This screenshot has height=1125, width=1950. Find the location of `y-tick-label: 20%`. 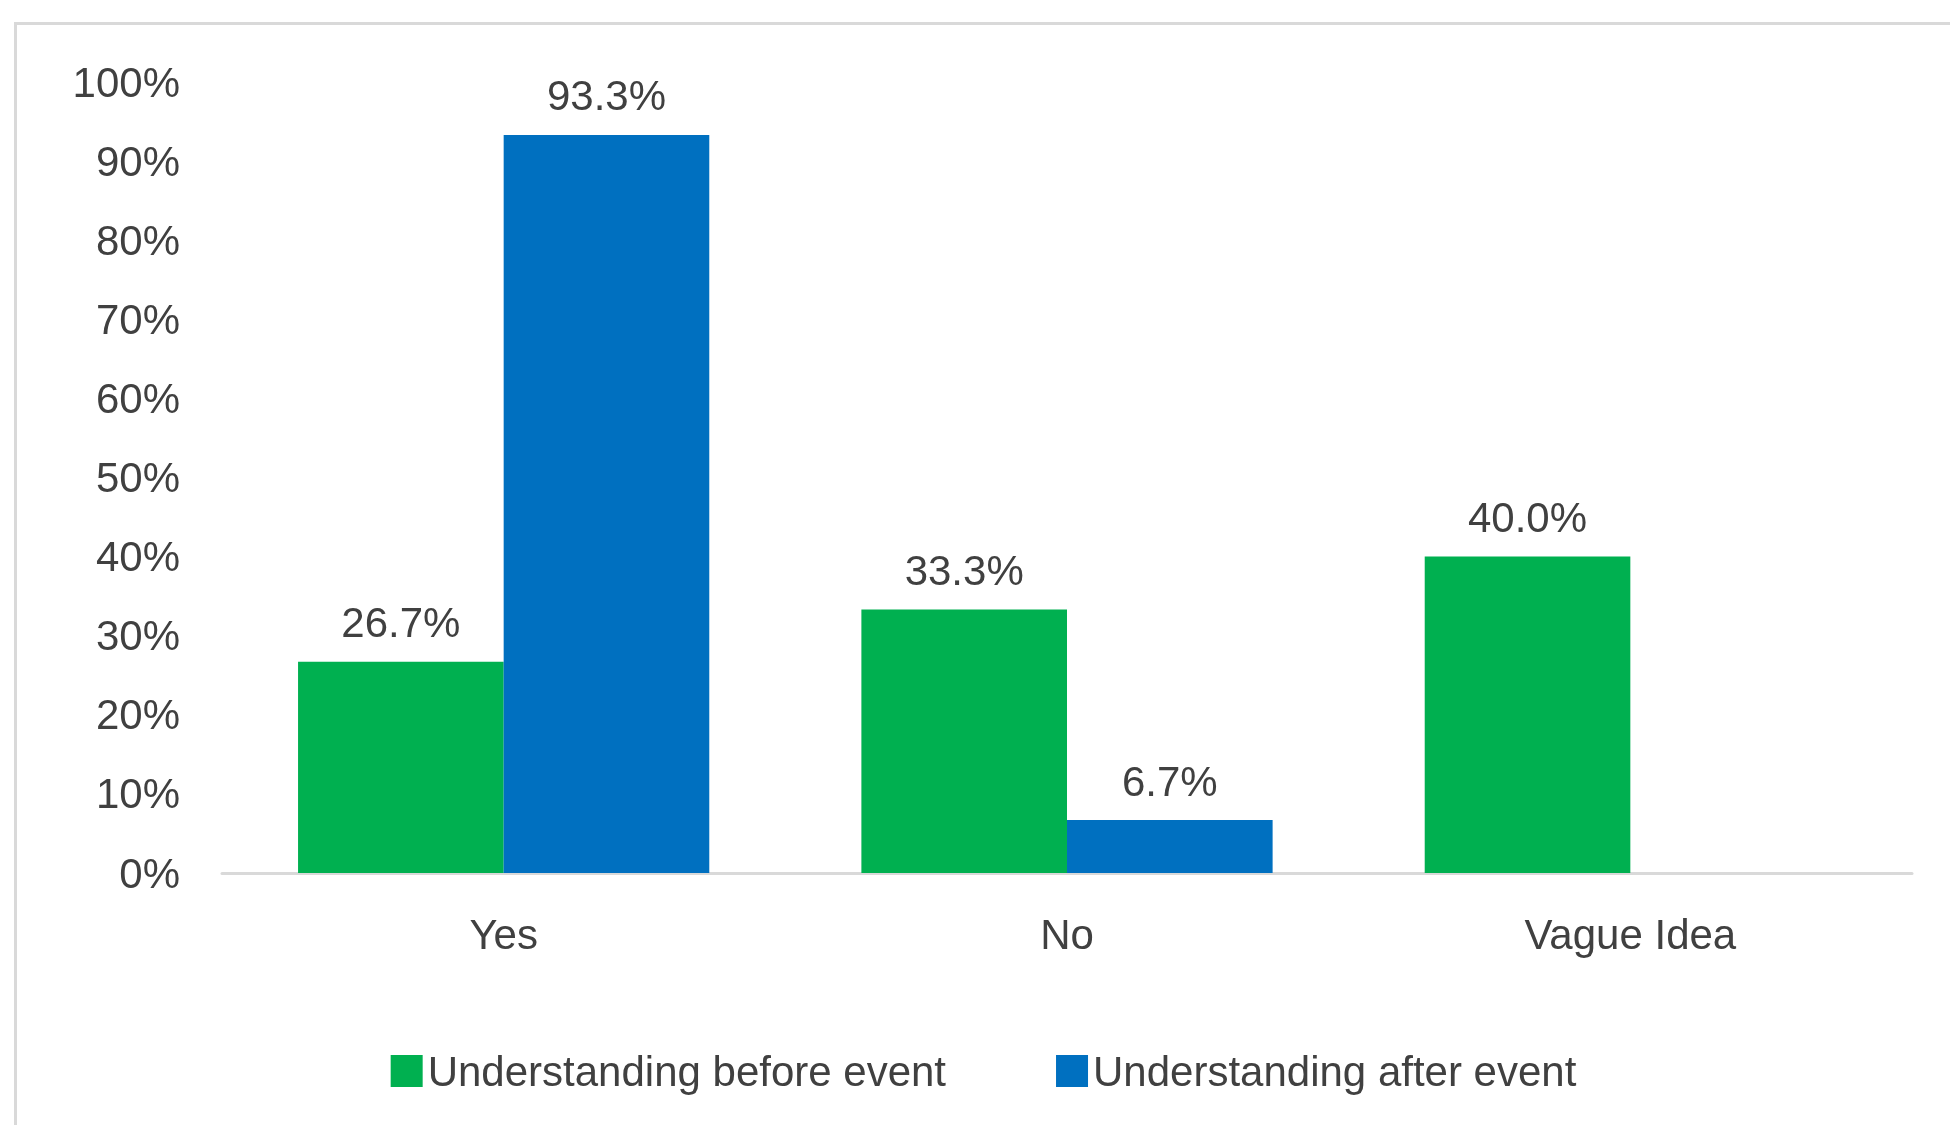

y-tick-label: 20% is located at coordinates (137, 715).